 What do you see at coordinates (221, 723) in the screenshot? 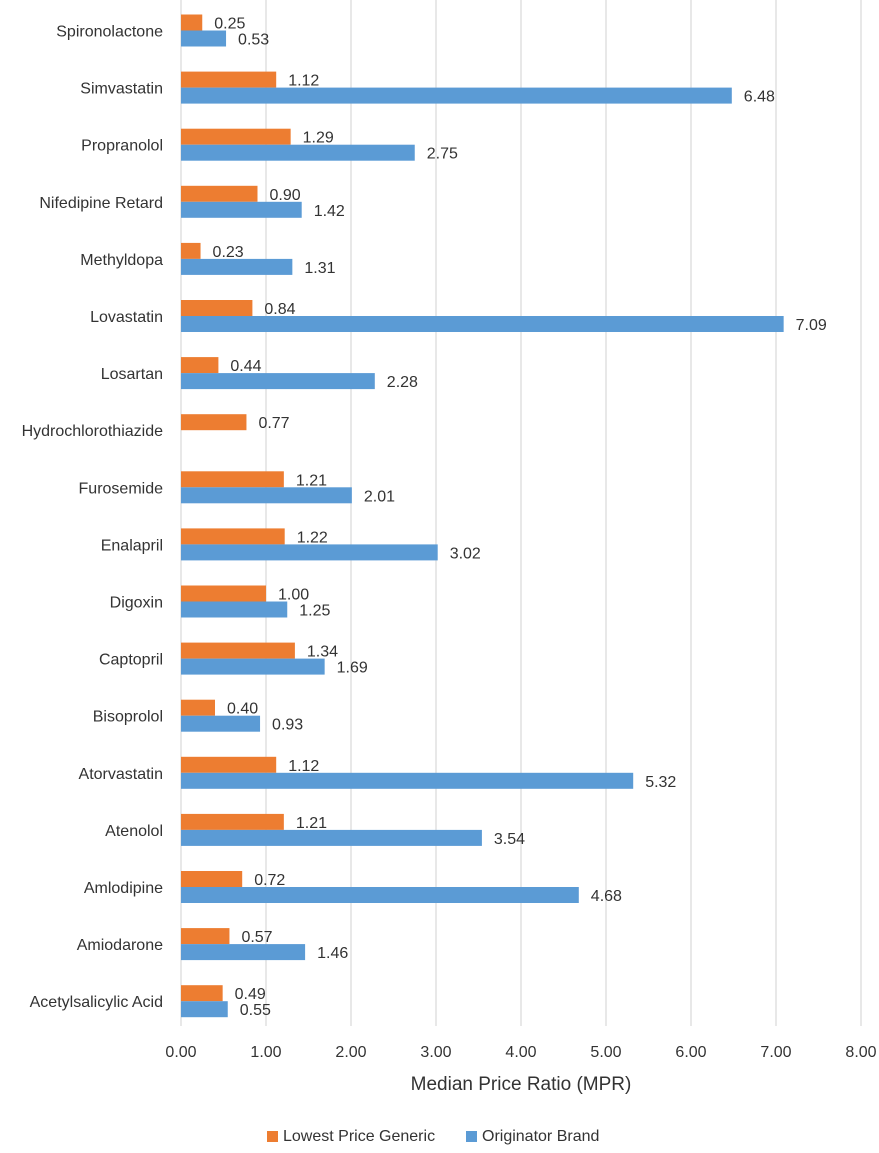
I see `bar-originator-brand-bisoprolol` at bounding box center [221, 723].